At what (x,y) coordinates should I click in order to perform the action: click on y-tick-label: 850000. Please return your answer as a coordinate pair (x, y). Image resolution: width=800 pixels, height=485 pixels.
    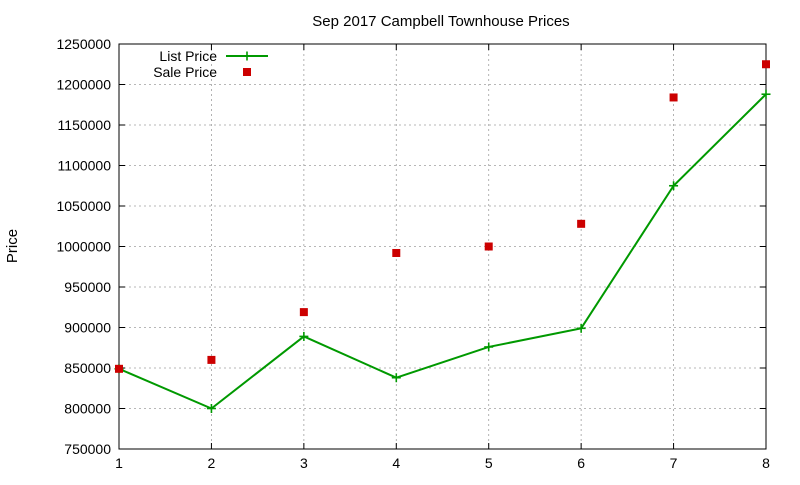
    Looking at the image, I should click on (87, 368).